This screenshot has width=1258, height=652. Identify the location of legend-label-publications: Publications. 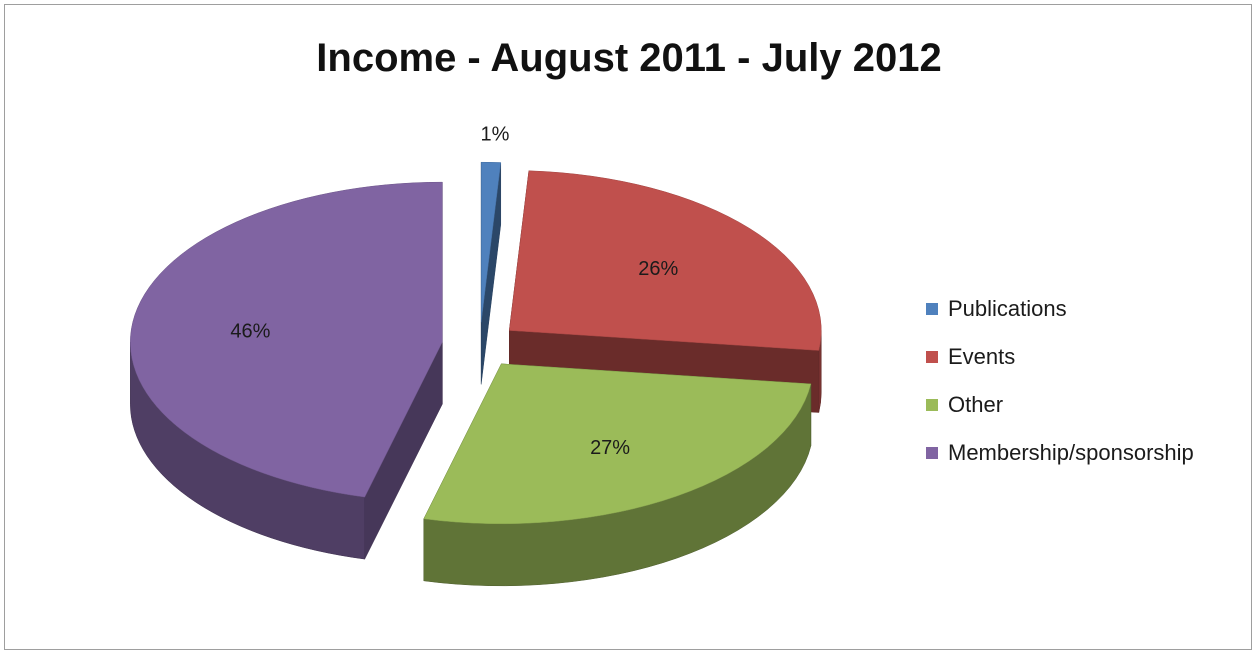
(1007, 308).